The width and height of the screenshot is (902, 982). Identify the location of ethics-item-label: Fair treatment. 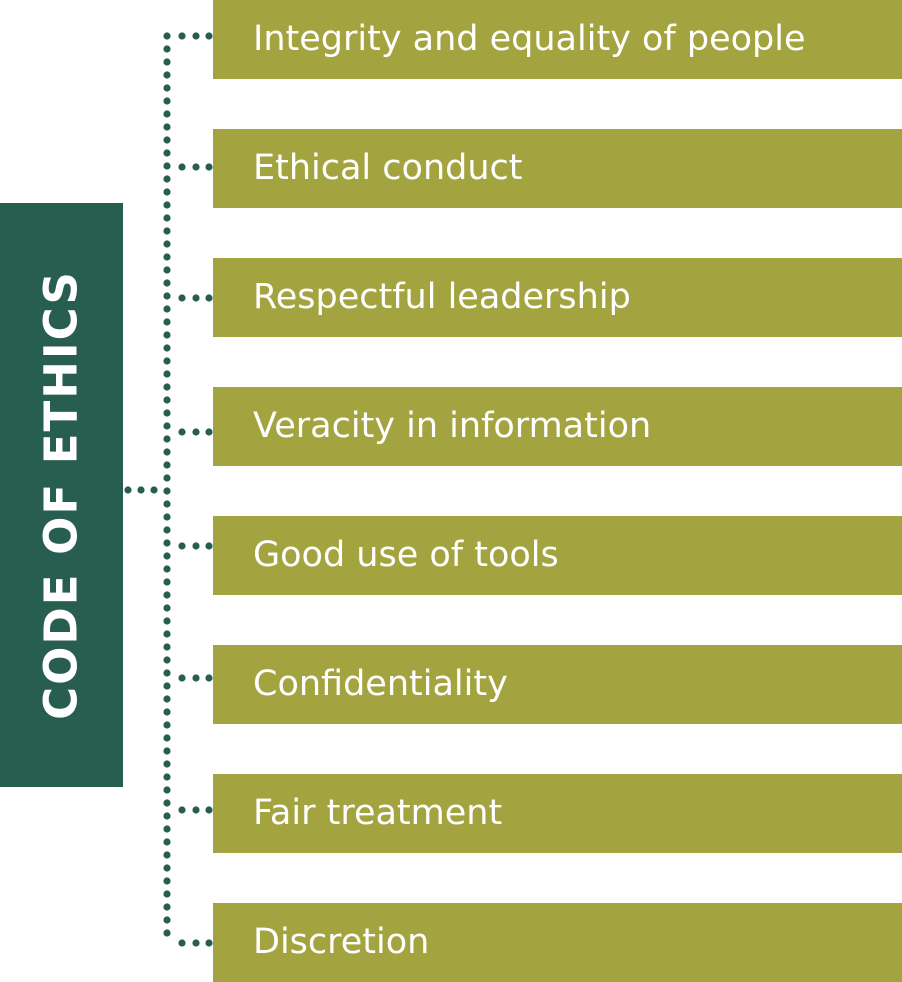
(378, 813).